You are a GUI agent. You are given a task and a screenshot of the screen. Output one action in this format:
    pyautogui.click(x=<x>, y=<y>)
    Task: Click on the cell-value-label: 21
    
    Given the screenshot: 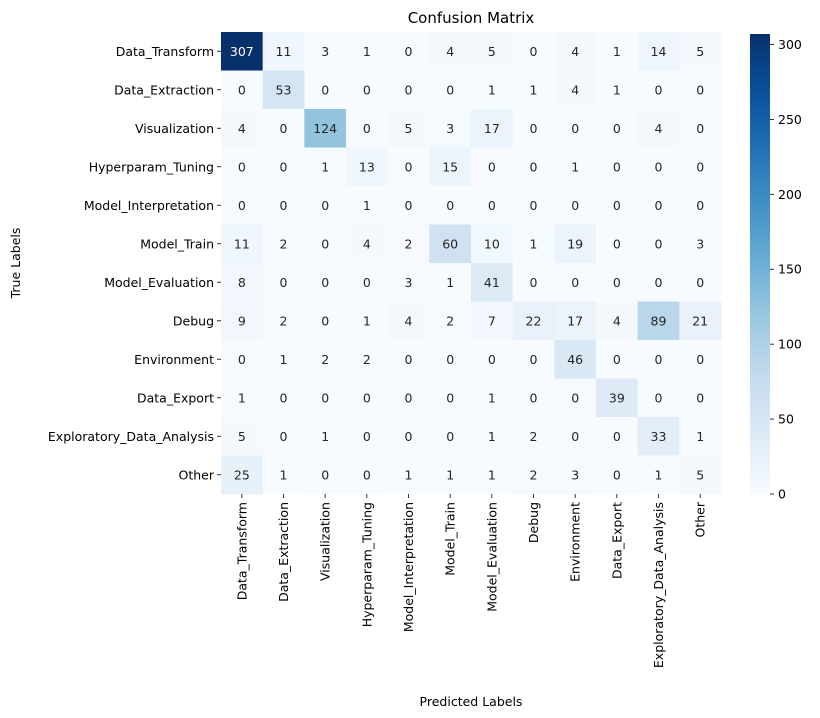 What is the action you would take?
    pyautogui.click(x=700, y=320)
    